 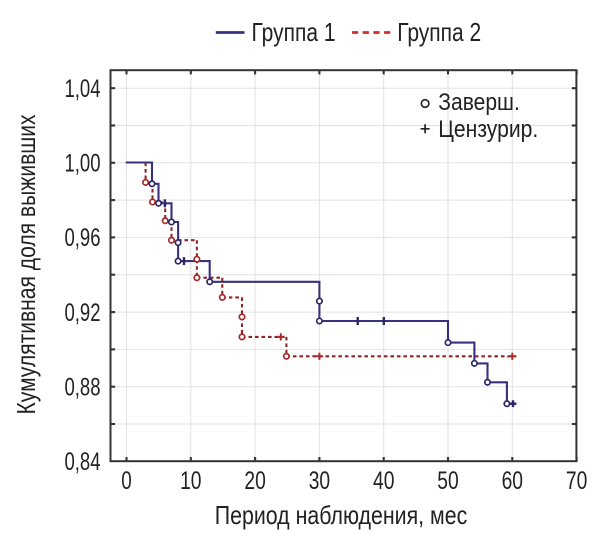 I want to click on svg-text: 40, so click(x=383, y=481).